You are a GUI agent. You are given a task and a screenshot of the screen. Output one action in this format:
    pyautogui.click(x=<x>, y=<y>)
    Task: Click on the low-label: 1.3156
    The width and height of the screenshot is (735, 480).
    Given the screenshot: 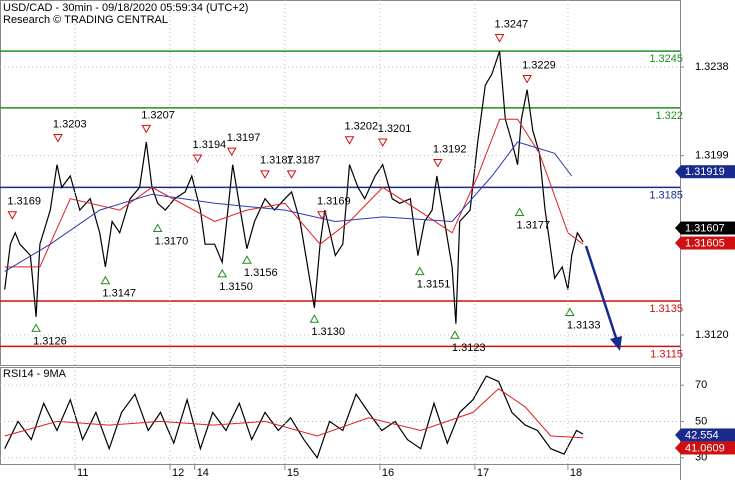 What is the action you would take?
    pyautogui.click(x=261, y=273)
    